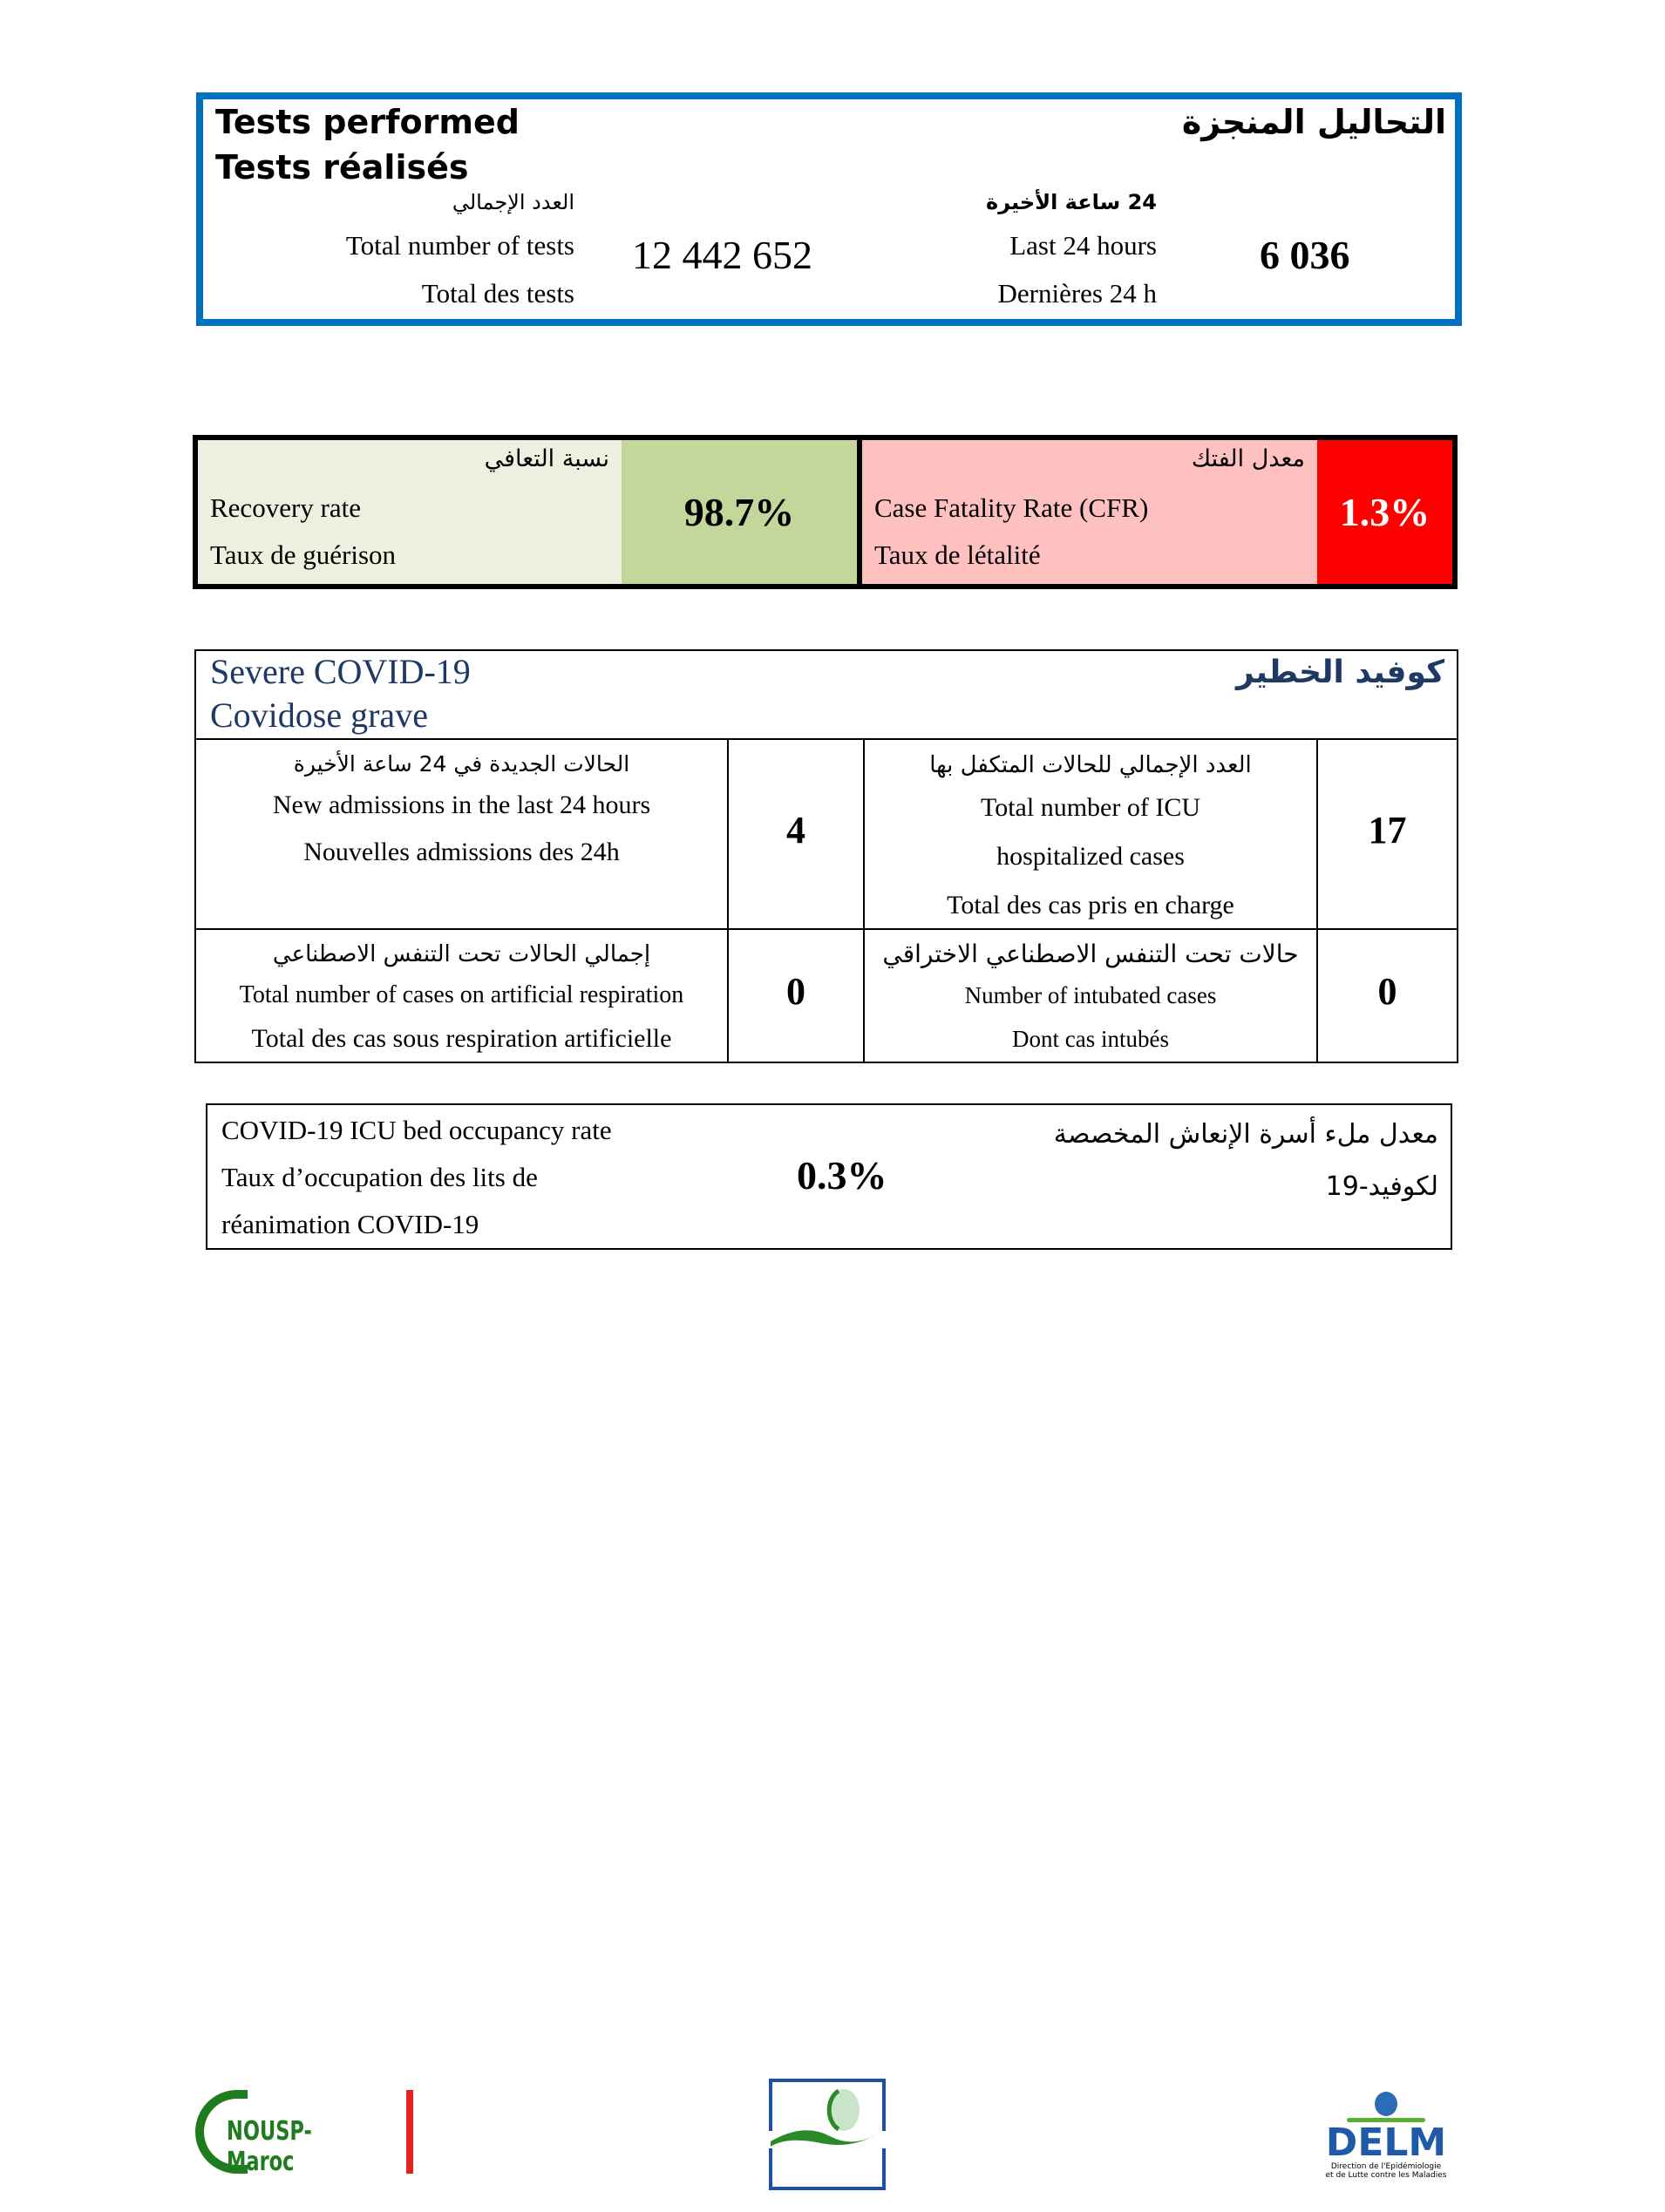 The width and height of the screenshot is (1665, 2212). What do you see at coordinates (1071, 202) in the screenshot?
I see `last24-label-ar: 24 ساعة الأخيرة` at bounding box center [1071, 202].